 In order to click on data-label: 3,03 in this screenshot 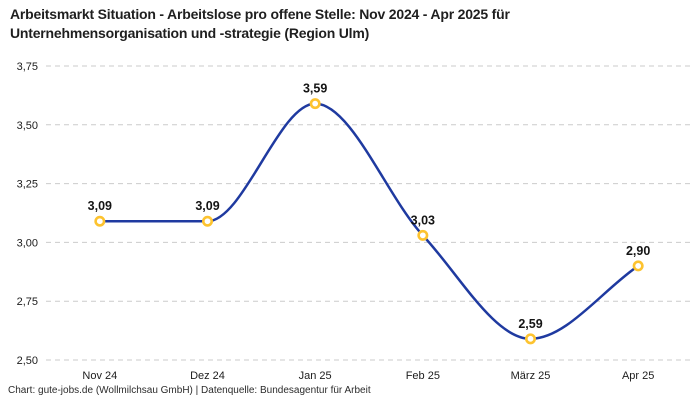, I will do `click(423, 220)`.